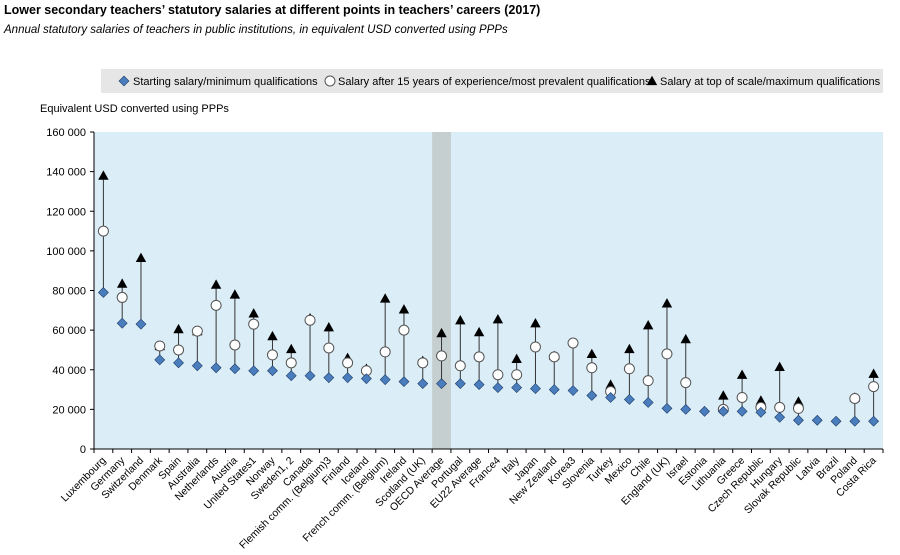 The height and width of the screenshot is (555, 900). Describe the element at coordinates (225, 82) in the screenshot. I see `legend-label-starting: Starting salary/minimum qualifications` at that location.